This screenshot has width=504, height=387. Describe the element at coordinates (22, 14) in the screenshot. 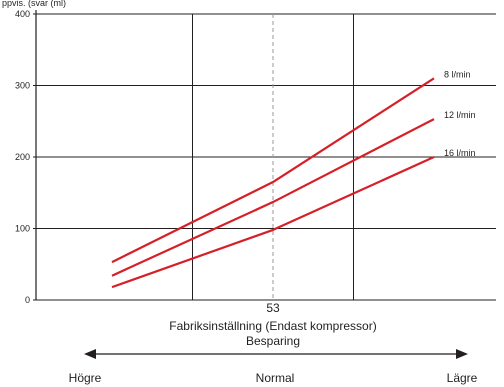

I see `y-tick-label: 400` at that location.